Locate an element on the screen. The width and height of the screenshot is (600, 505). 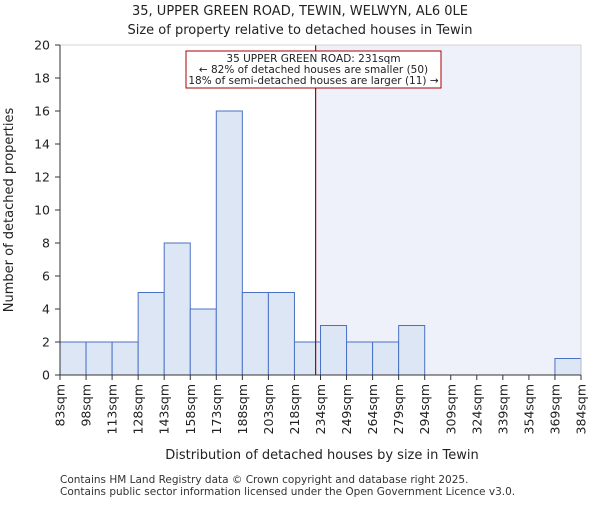
y-tick-label-16: 16 is located at coordinates (42, 111).